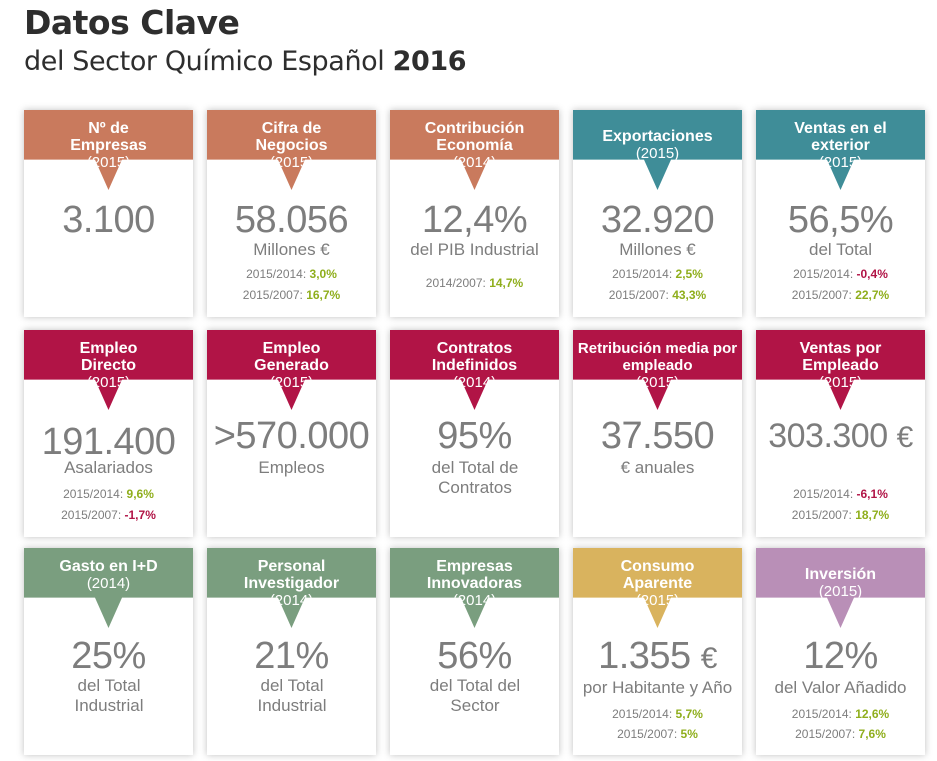 Image resolution: width=937 pixels, height=761 pixels. I want to click on card-stat-1: 2015/2014: 9,6%, so click(108, 494).